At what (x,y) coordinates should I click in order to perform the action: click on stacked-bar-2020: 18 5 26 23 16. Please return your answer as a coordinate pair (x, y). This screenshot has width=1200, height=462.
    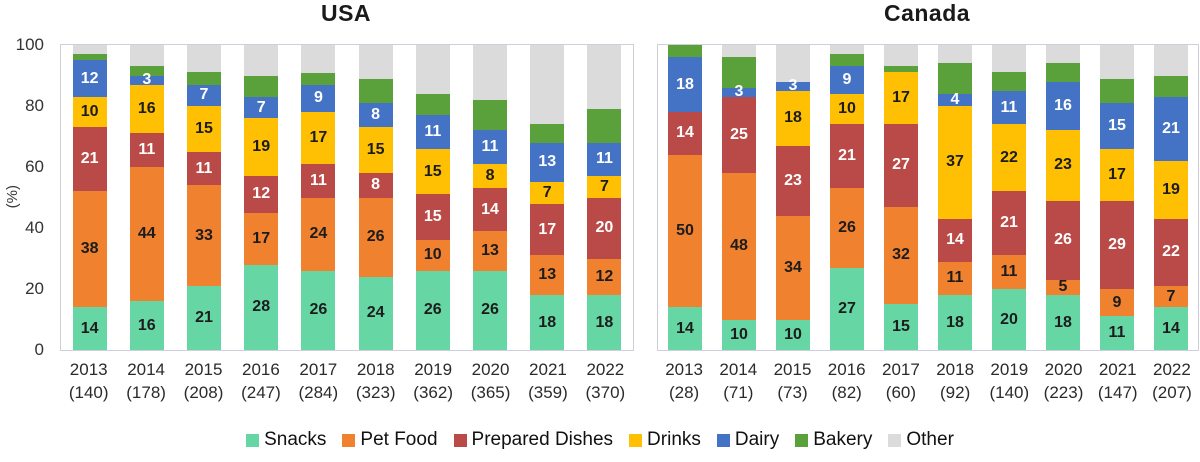
    Looking at the image, I should click on (1063, 197).